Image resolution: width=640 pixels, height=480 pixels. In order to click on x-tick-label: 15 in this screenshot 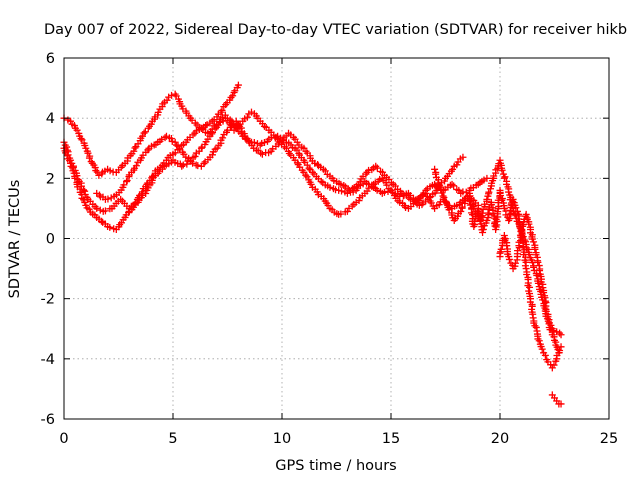, I will do `click(391, 439)`.